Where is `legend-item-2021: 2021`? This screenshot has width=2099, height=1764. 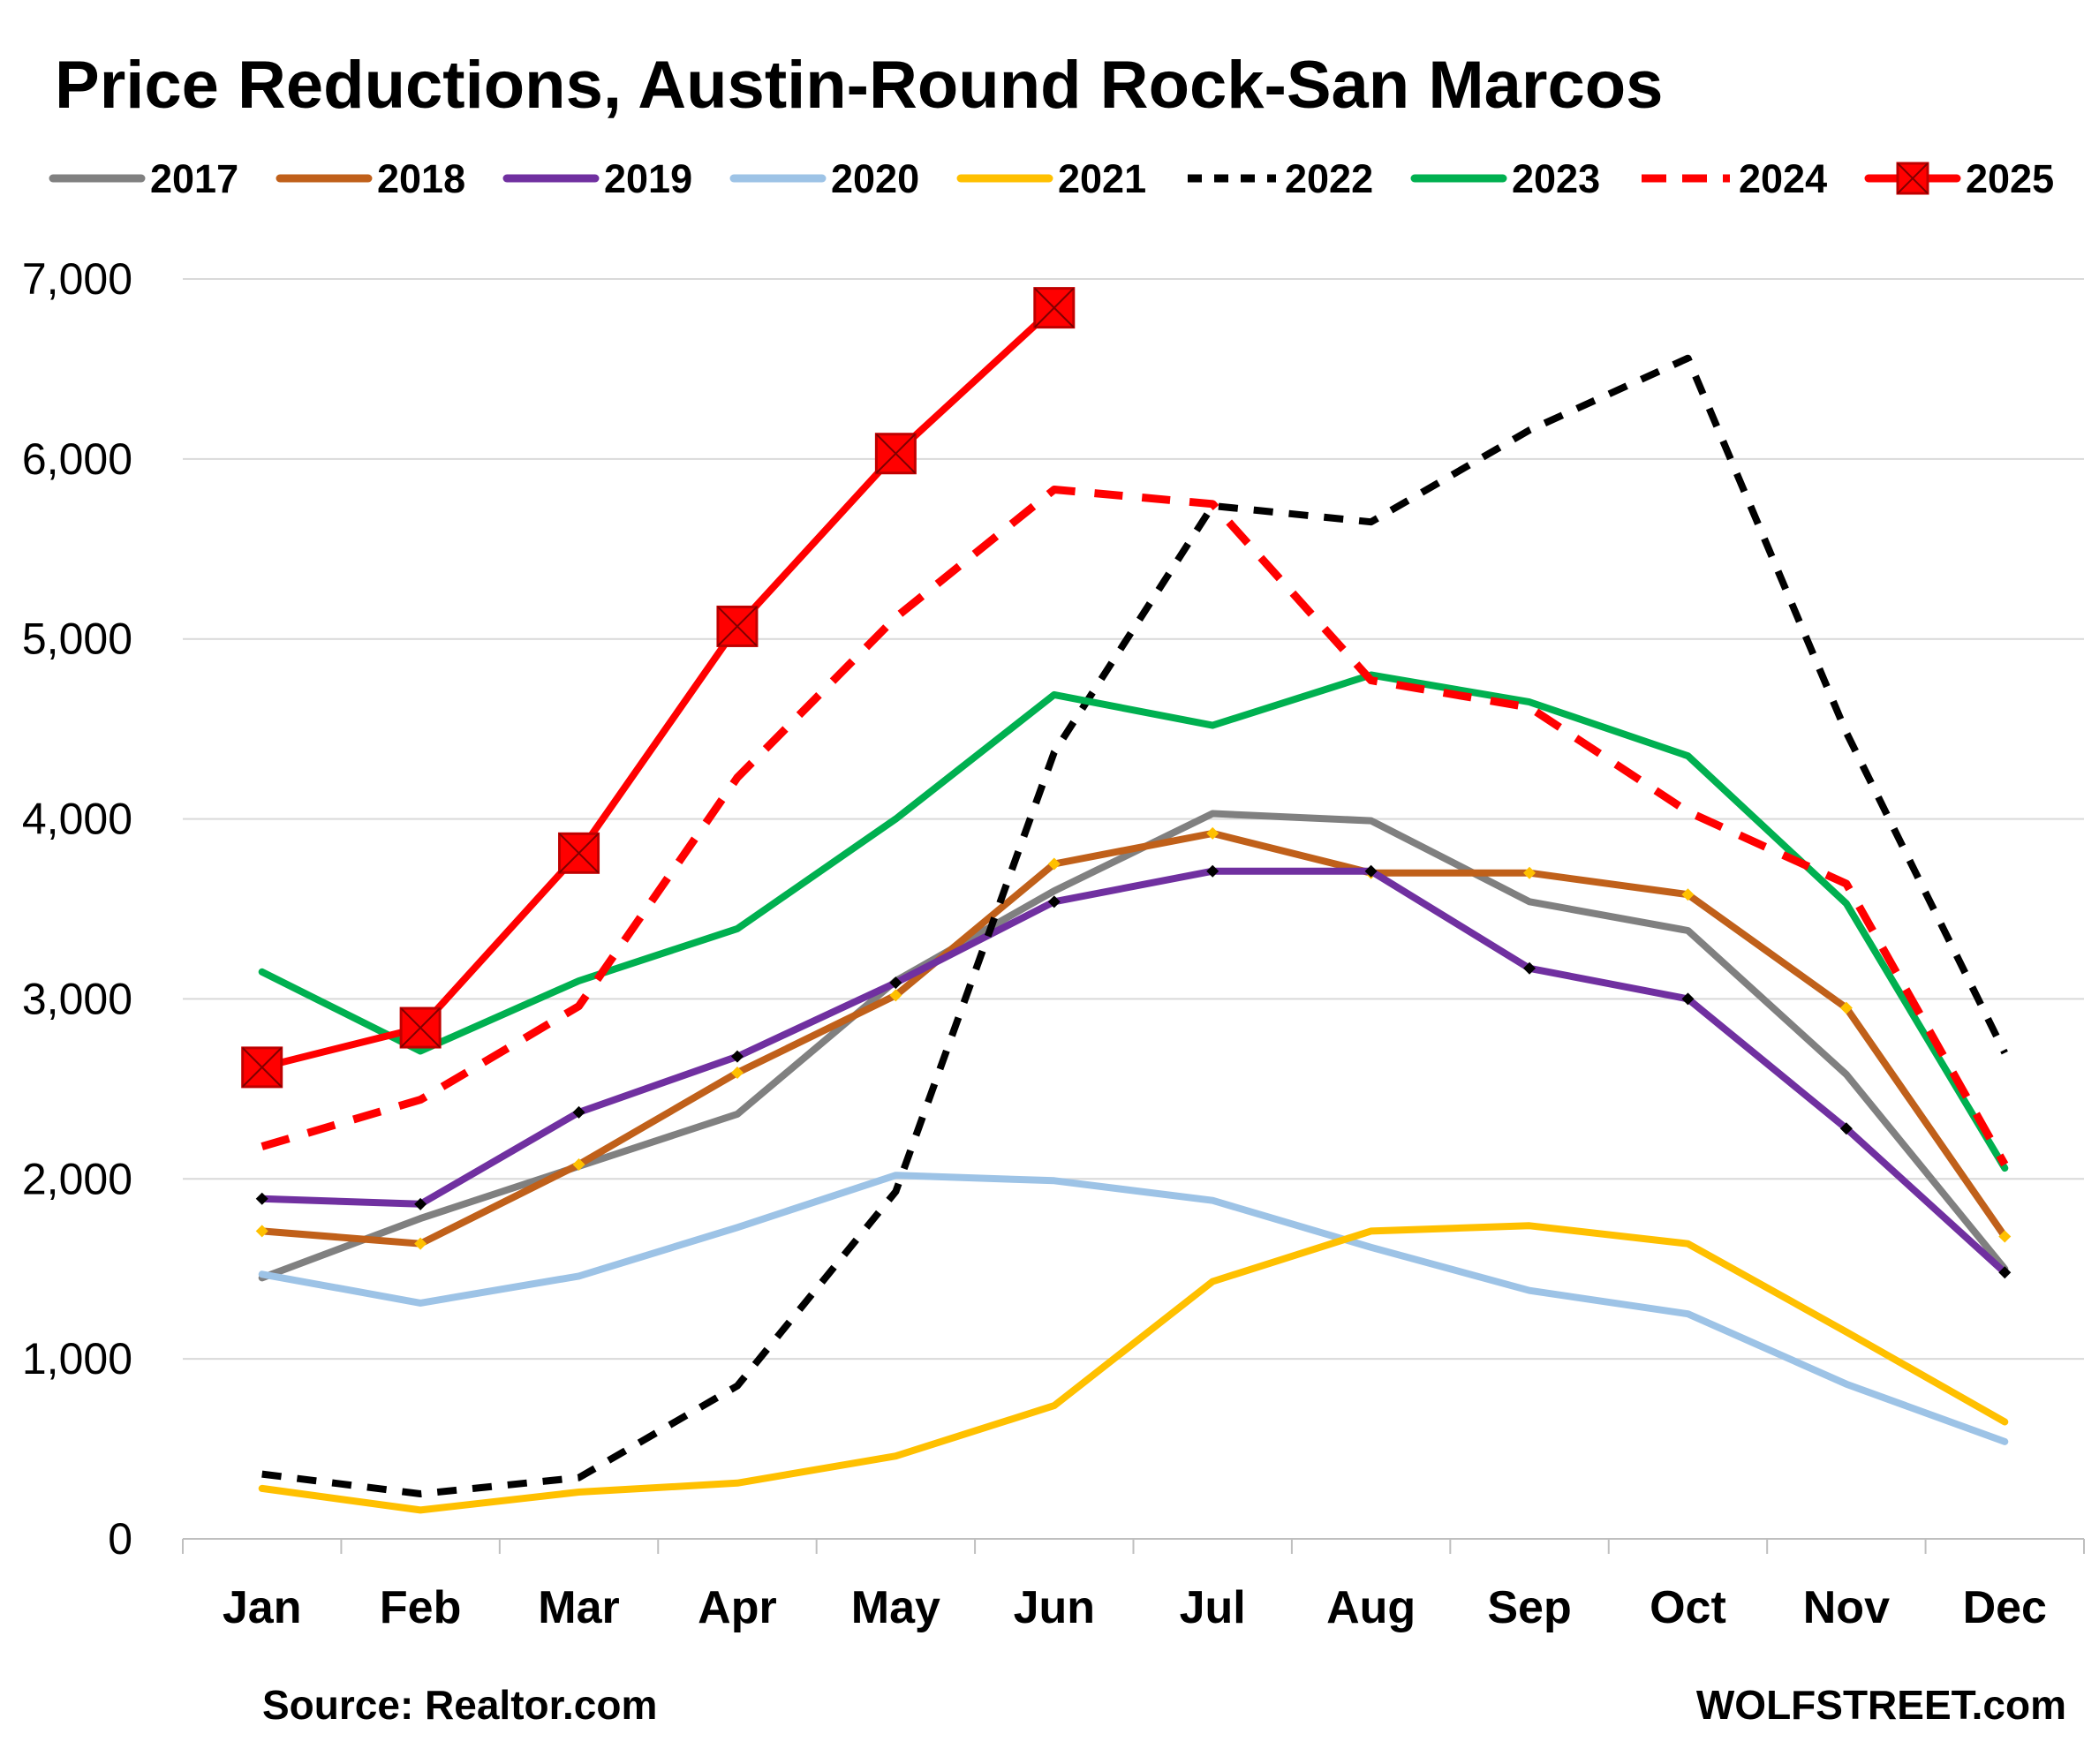 legend-item-2021: 2021 is located at coordinates (1051, 178).